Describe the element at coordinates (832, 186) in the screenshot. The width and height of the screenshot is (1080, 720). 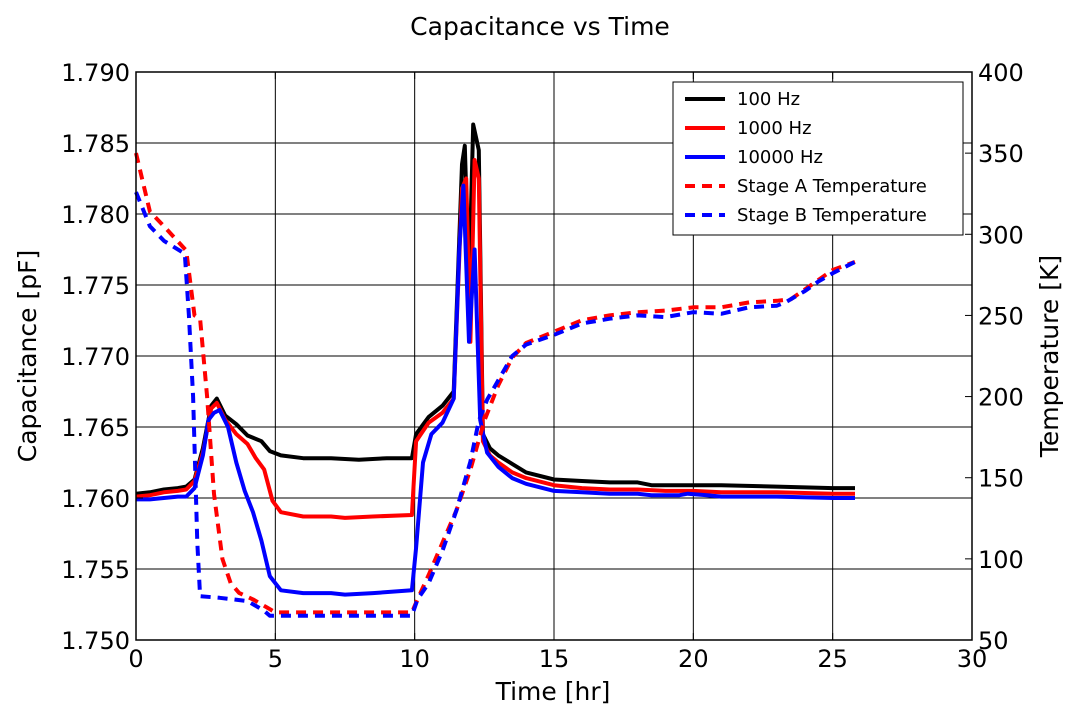
I see `legend-label: Stage A Temperature` at that location.